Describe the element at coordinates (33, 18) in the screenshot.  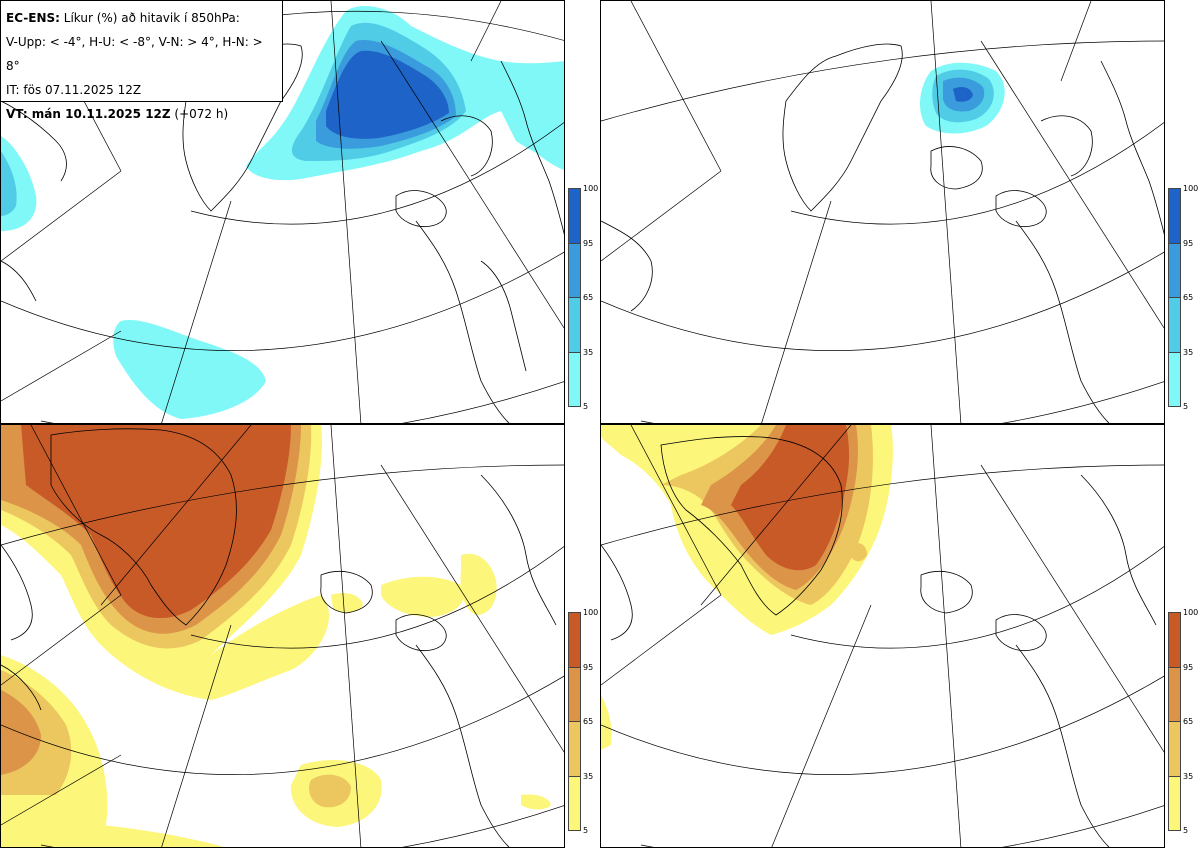
I see `legend-title-bold: EC-ENS:` at that location.